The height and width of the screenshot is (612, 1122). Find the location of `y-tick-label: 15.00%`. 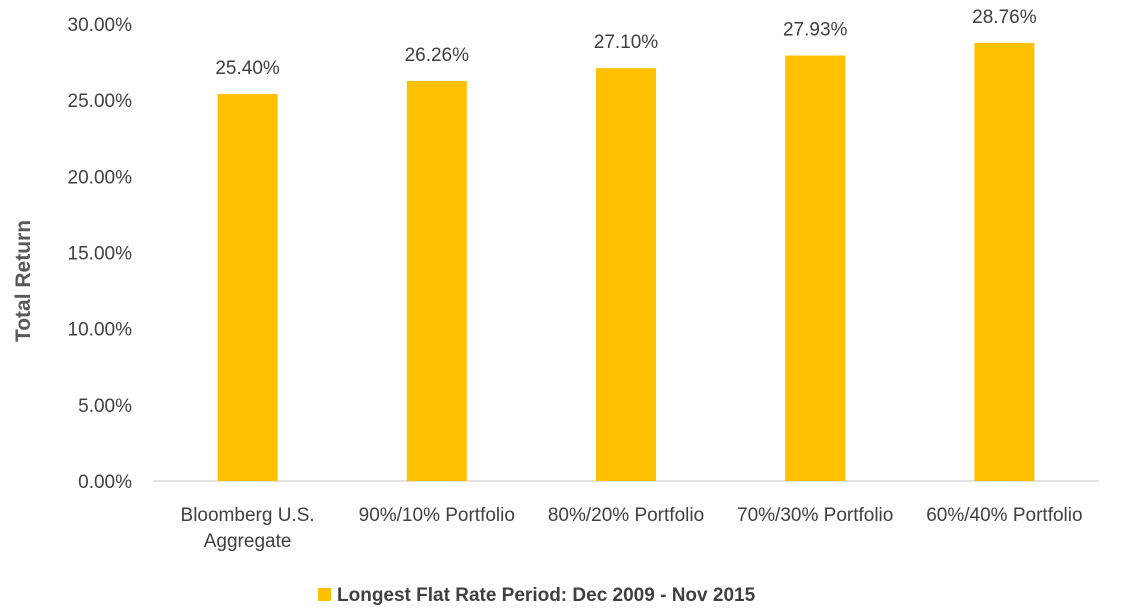

y-tick-label: 15.00% is located at coordinates (100, 254).